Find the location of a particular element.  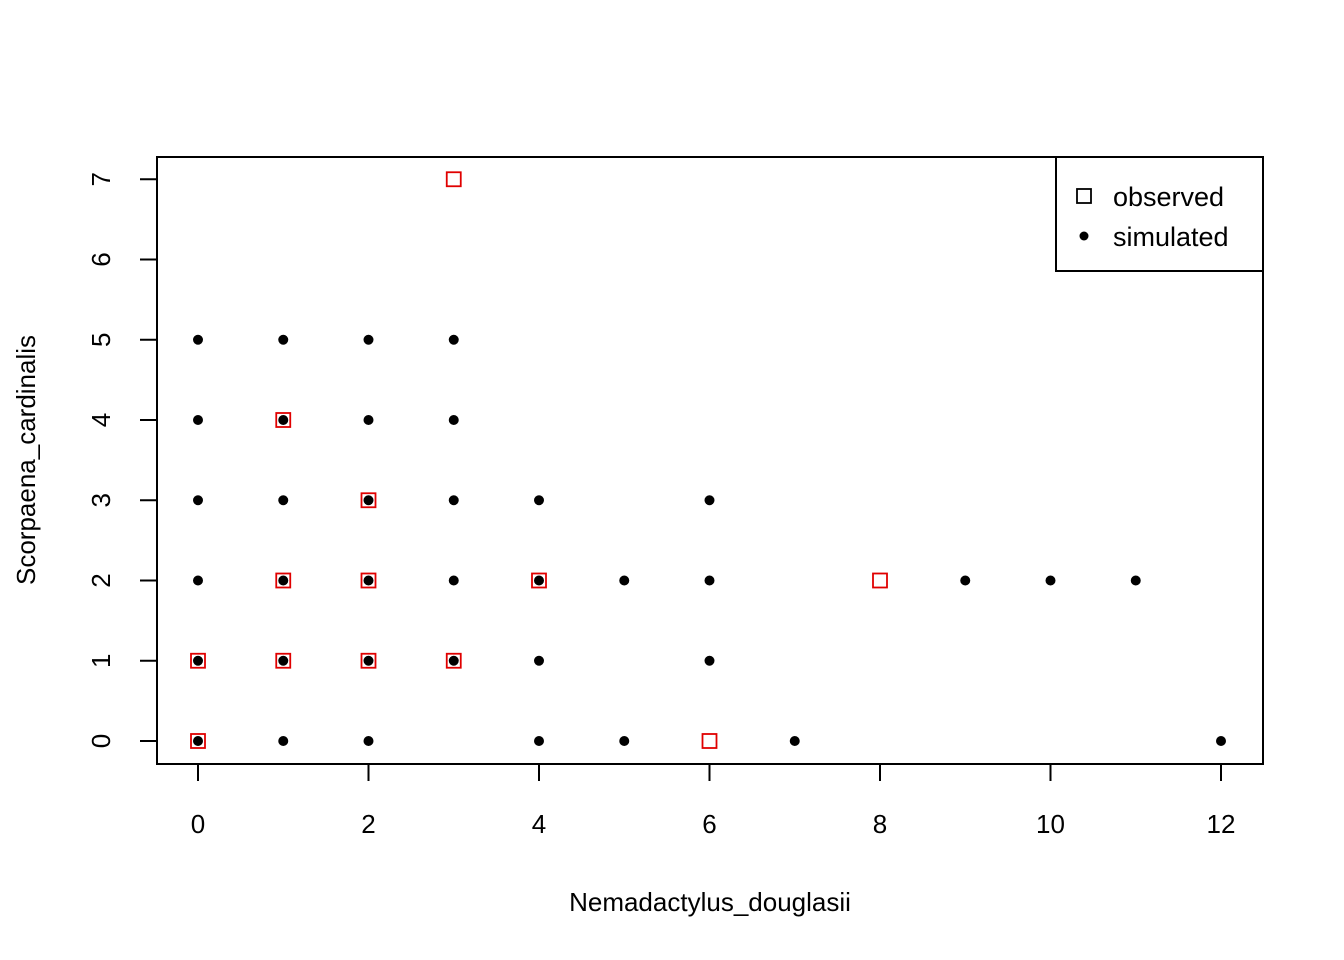

y-axis: 0 1 2 3 4 5 6 7 is located at coordinates (122, 460).